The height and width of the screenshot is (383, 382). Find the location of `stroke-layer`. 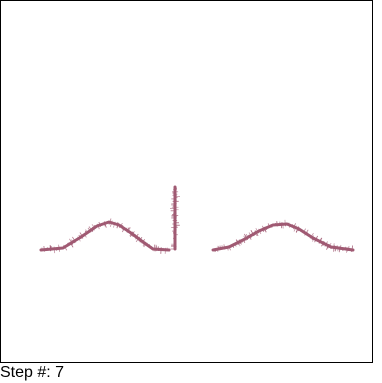

stroke-layer is located at coordinates (197, 219).